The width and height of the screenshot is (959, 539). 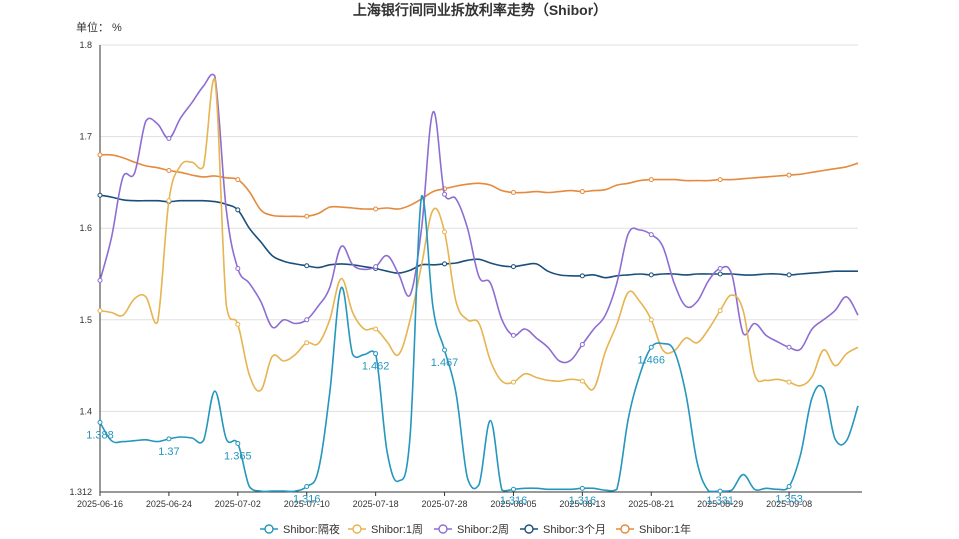 What do you see at coordinates (85, 320) in the screenshot?
I see `y-tick-label: 1.5` at bounding box center [85, 320].